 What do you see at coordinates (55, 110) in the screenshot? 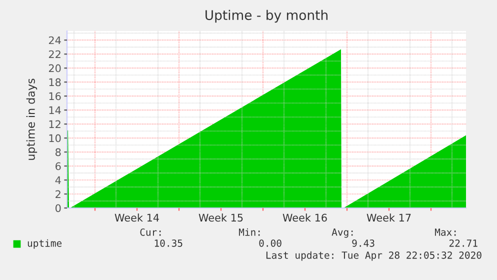
I see `y-tick-label: 14` at bounding box center [55, 110].